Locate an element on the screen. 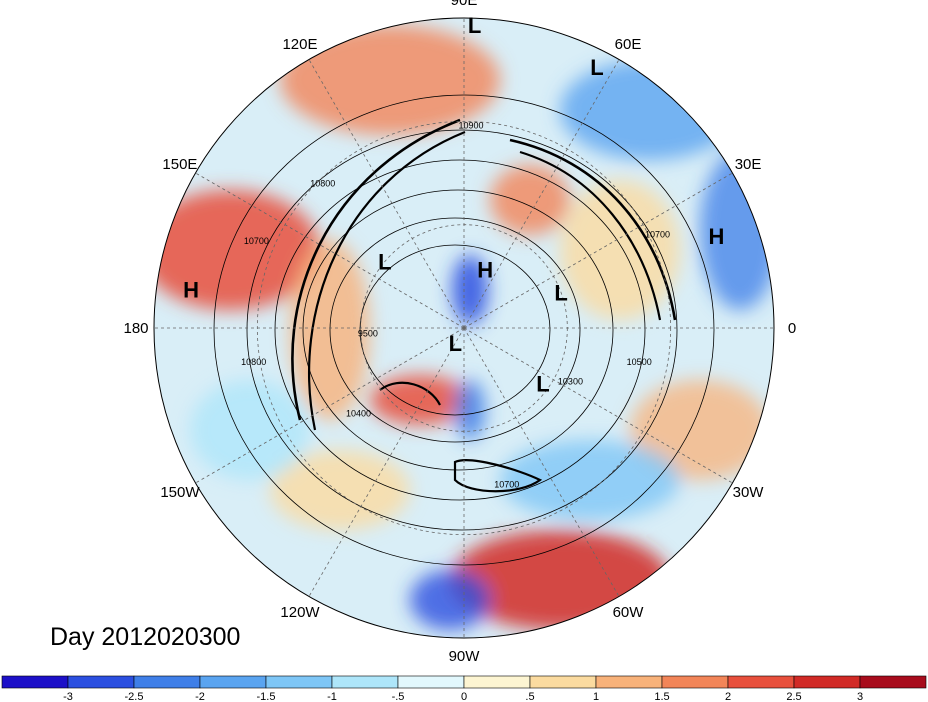  longitude-label: 150W is located at coordinates (180, 492).